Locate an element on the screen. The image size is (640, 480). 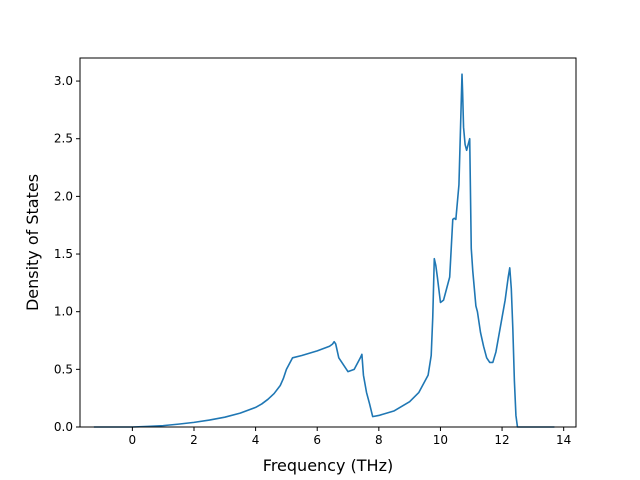
y-tick-label: 1.5 is located at coordinates (63, 254).